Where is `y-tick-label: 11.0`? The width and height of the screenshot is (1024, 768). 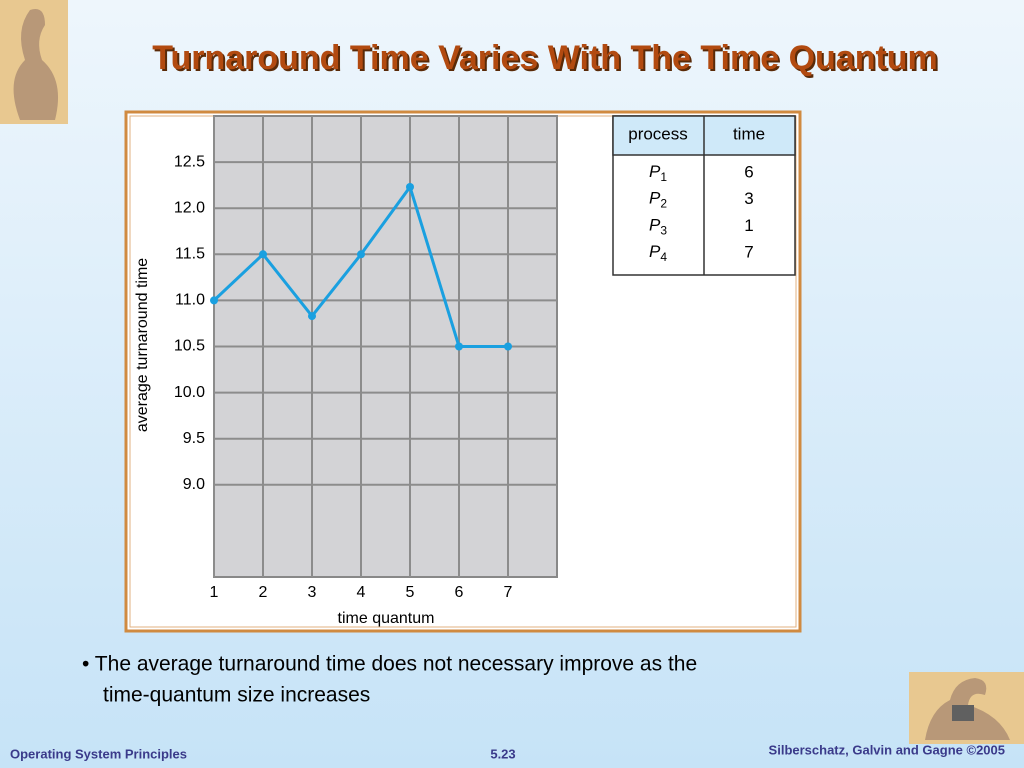 y-tick-label: 11.0 is located at coordinates (190, 300).